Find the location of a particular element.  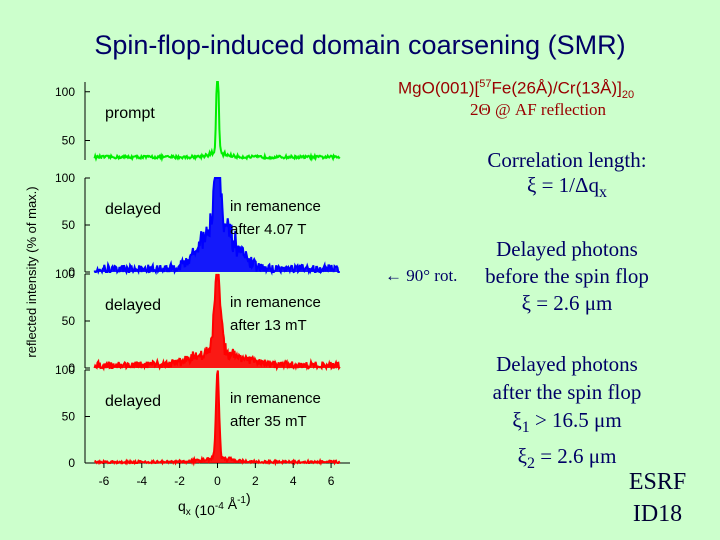

y-tick-label-delayed-4.07: 0 is located at coordinates (71, 272).